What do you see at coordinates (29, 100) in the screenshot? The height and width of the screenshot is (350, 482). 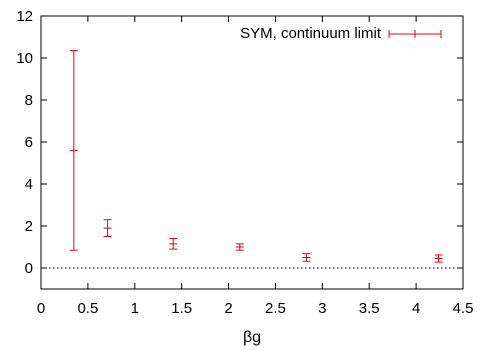 I see `y-tick-label: 8` at bounding box center [29, 100].